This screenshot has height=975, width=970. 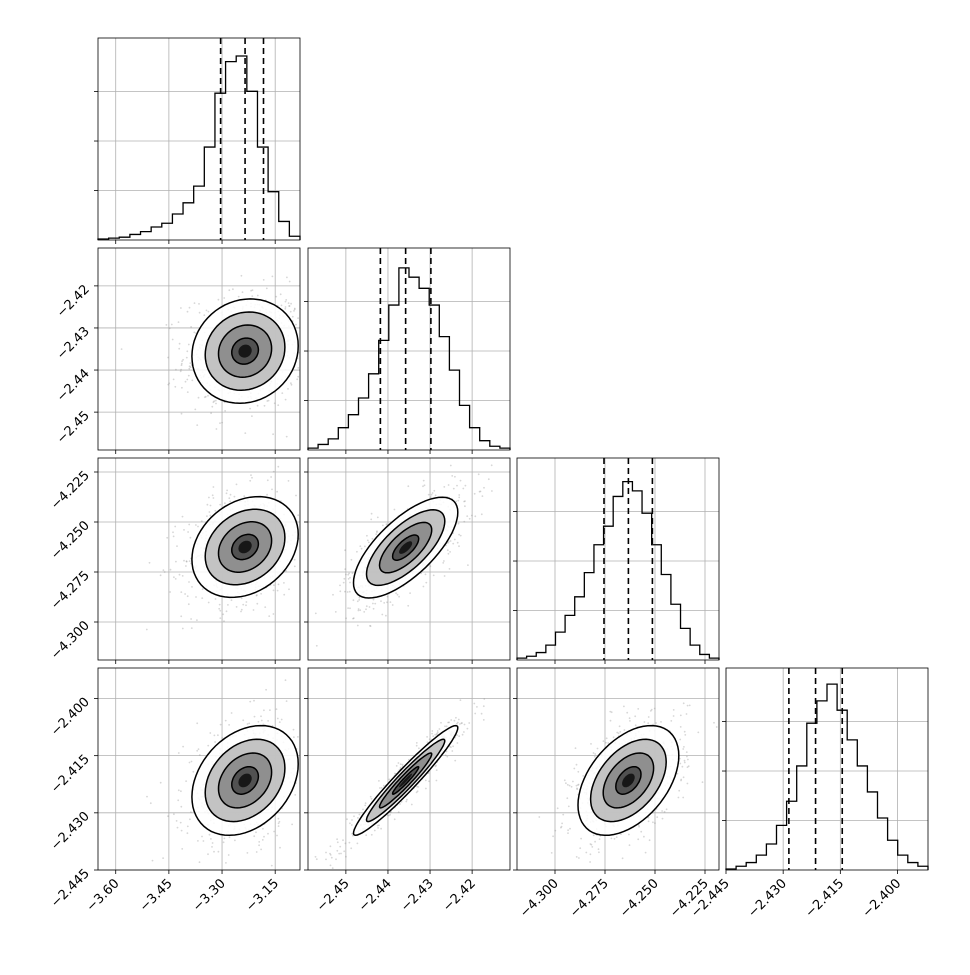 I want to click on panel-frame, so click(x=827, y=769).